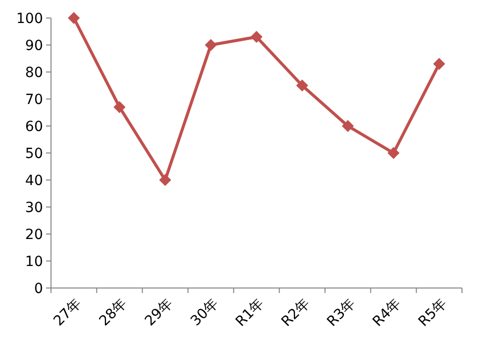 Image resolution: width=480 pixels, height=352 pixels. I want to click on y-tick-label: 10, so click(34, 262).